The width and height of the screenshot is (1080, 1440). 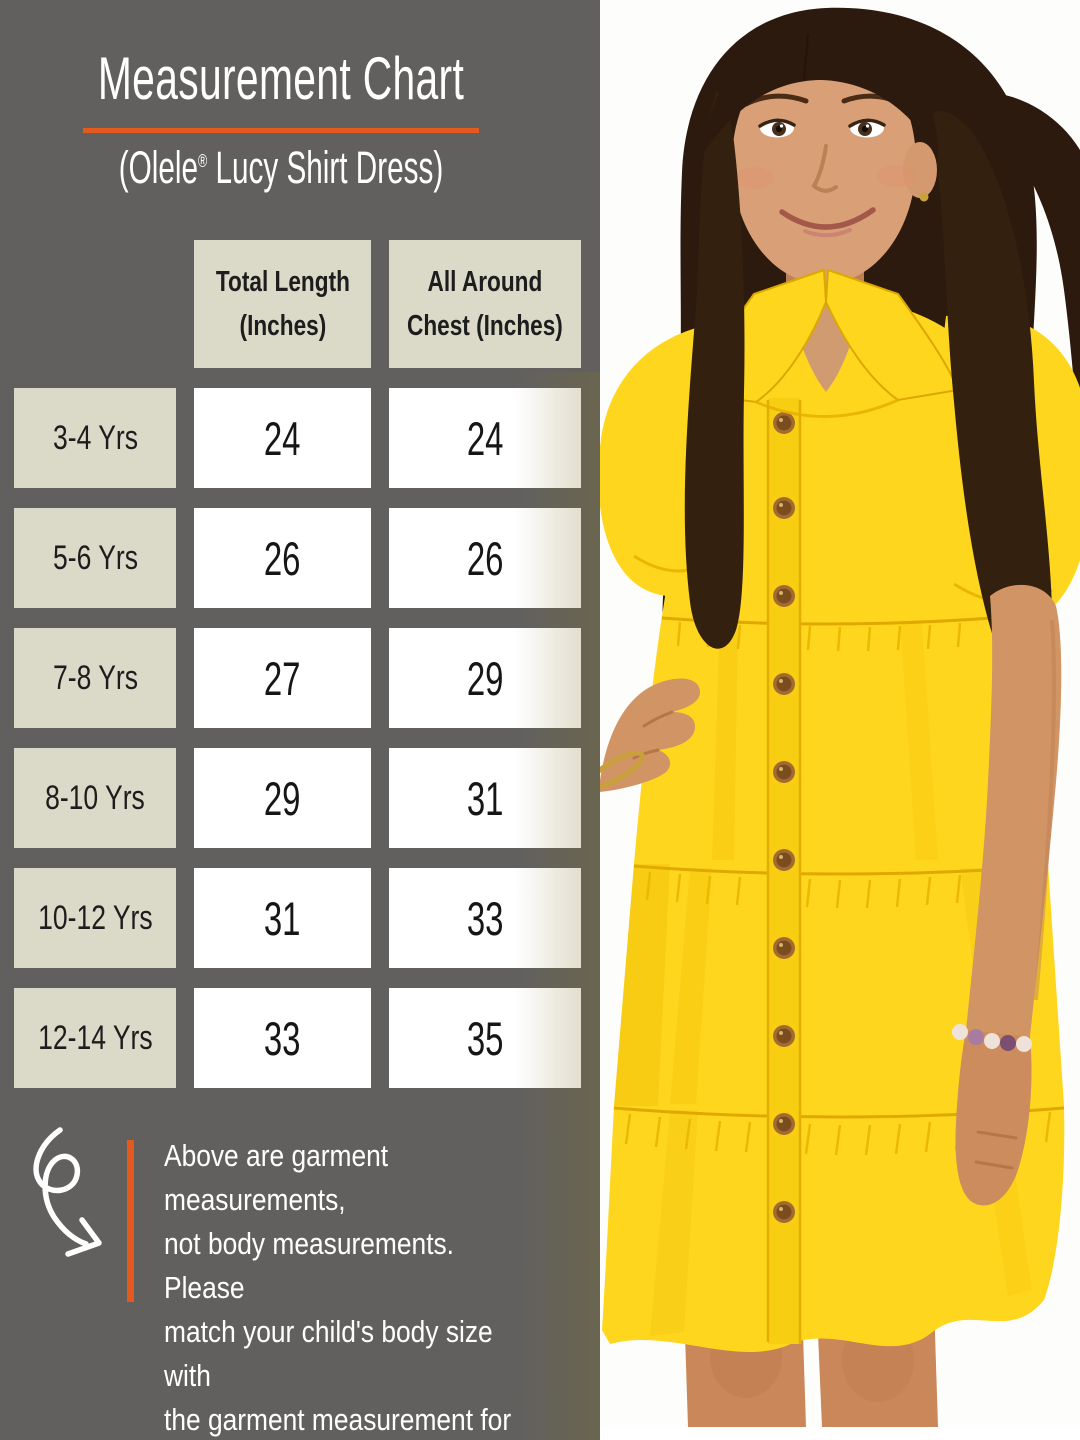 I want to click on row-label-text: 12-14 Yrs, so click(x=95, y=1037).